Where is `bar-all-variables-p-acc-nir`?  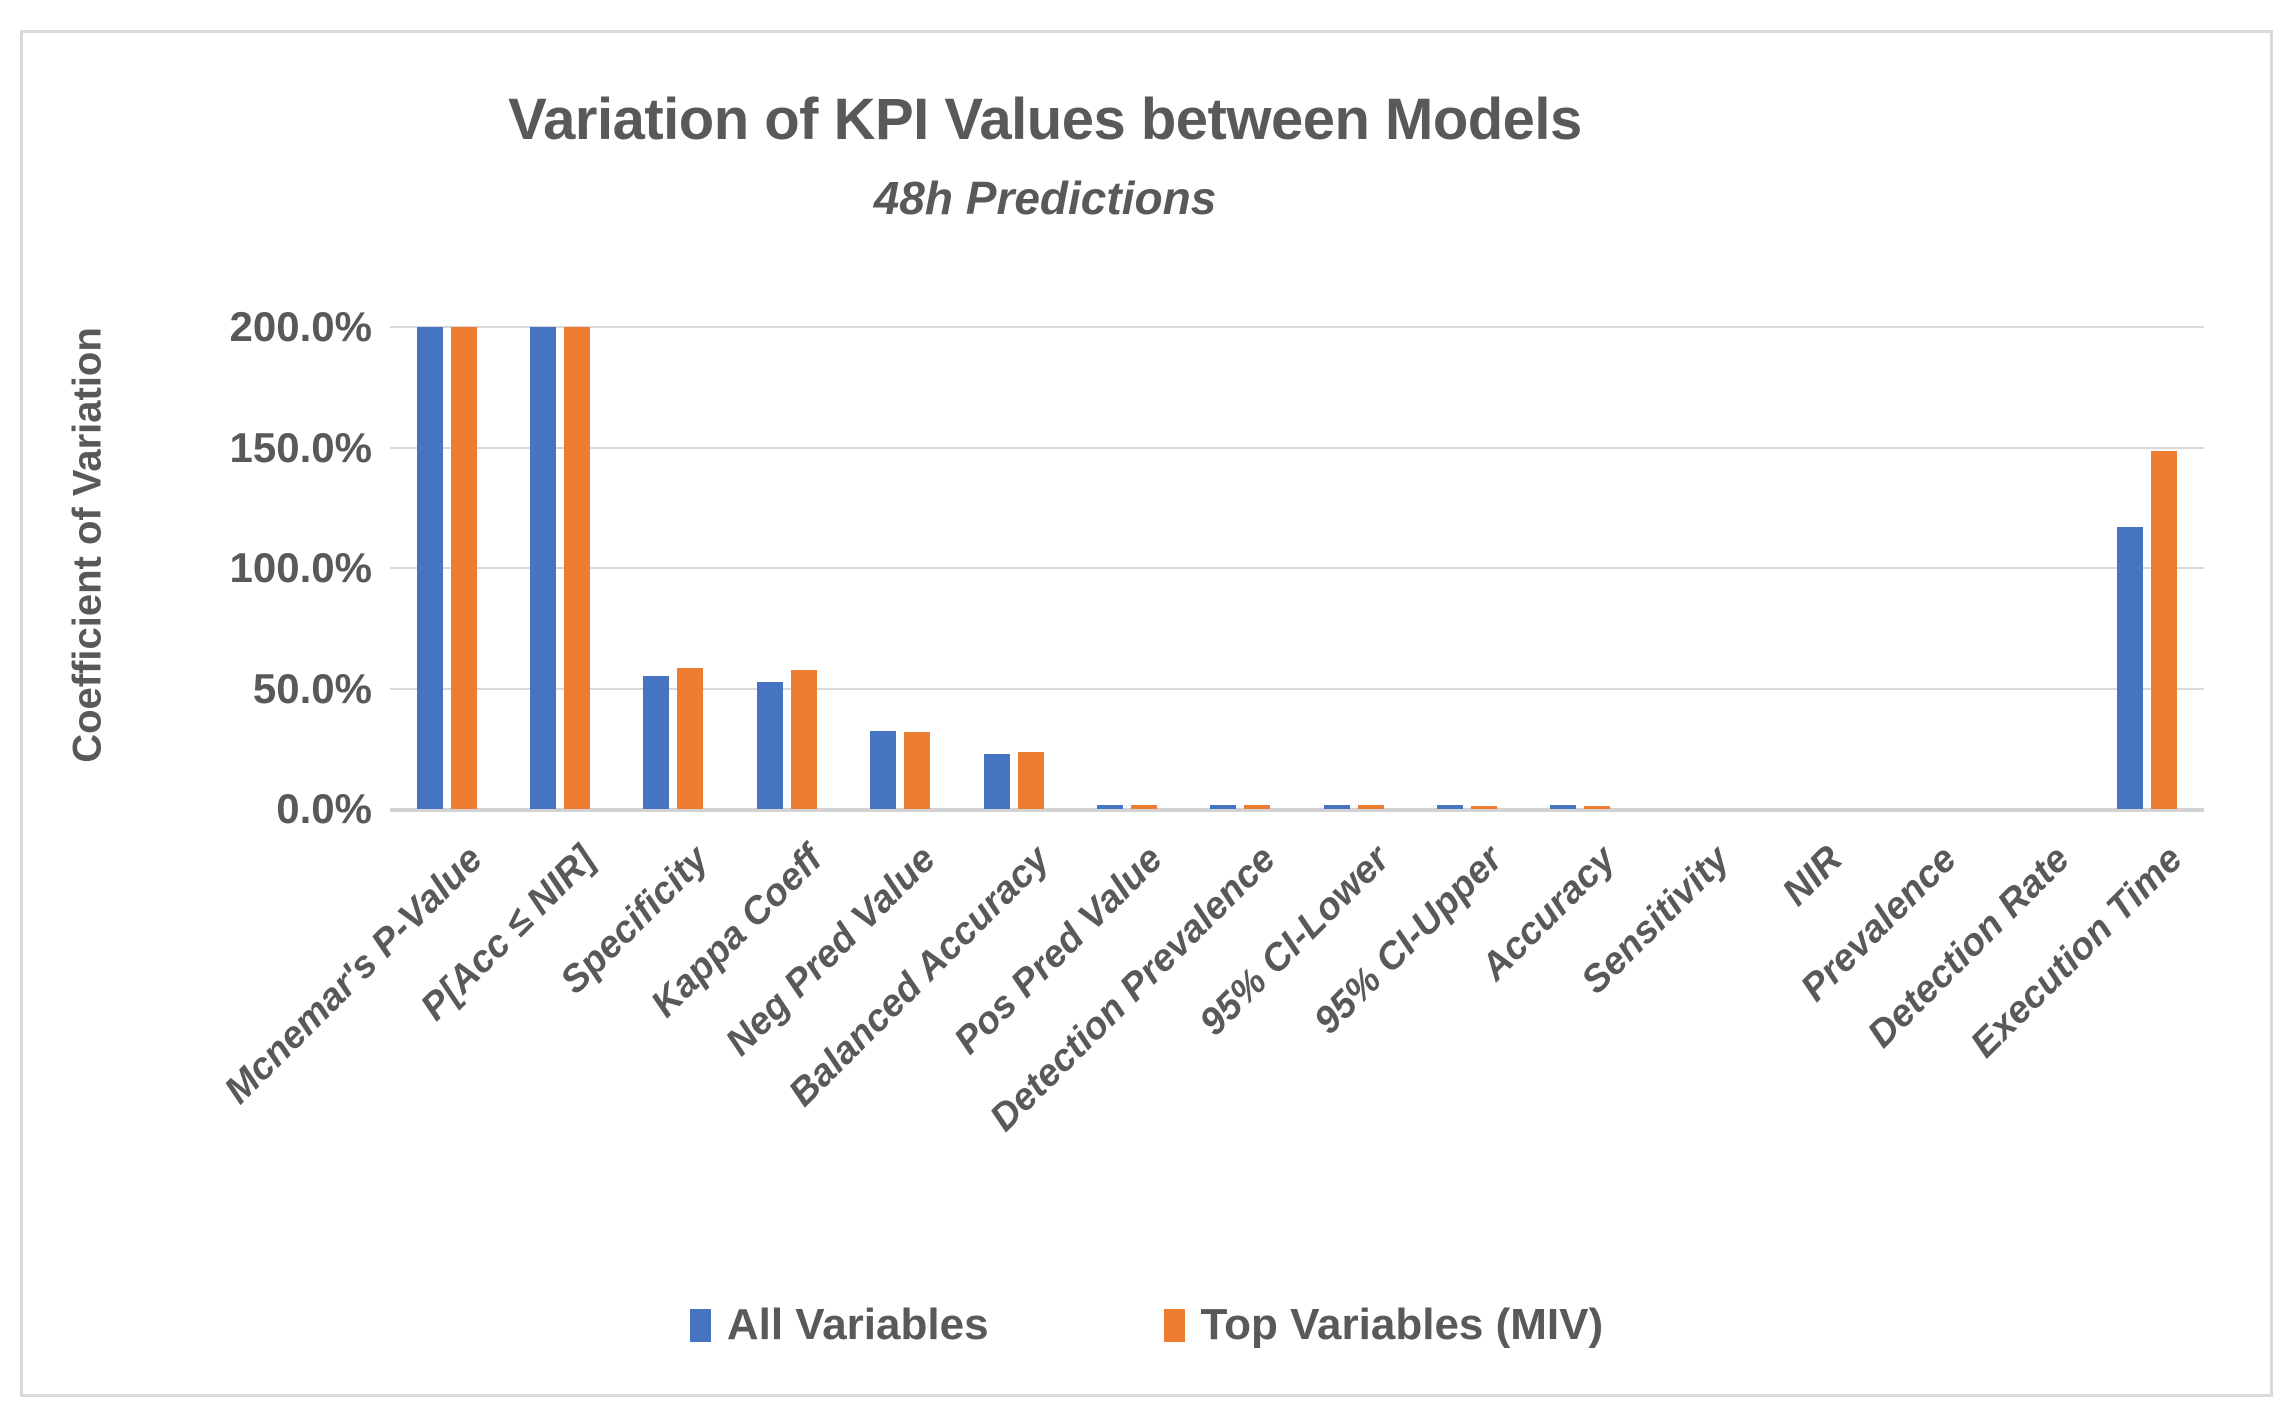 bar-all-variables-p-acc-nir is located at coordinates (543, 568).